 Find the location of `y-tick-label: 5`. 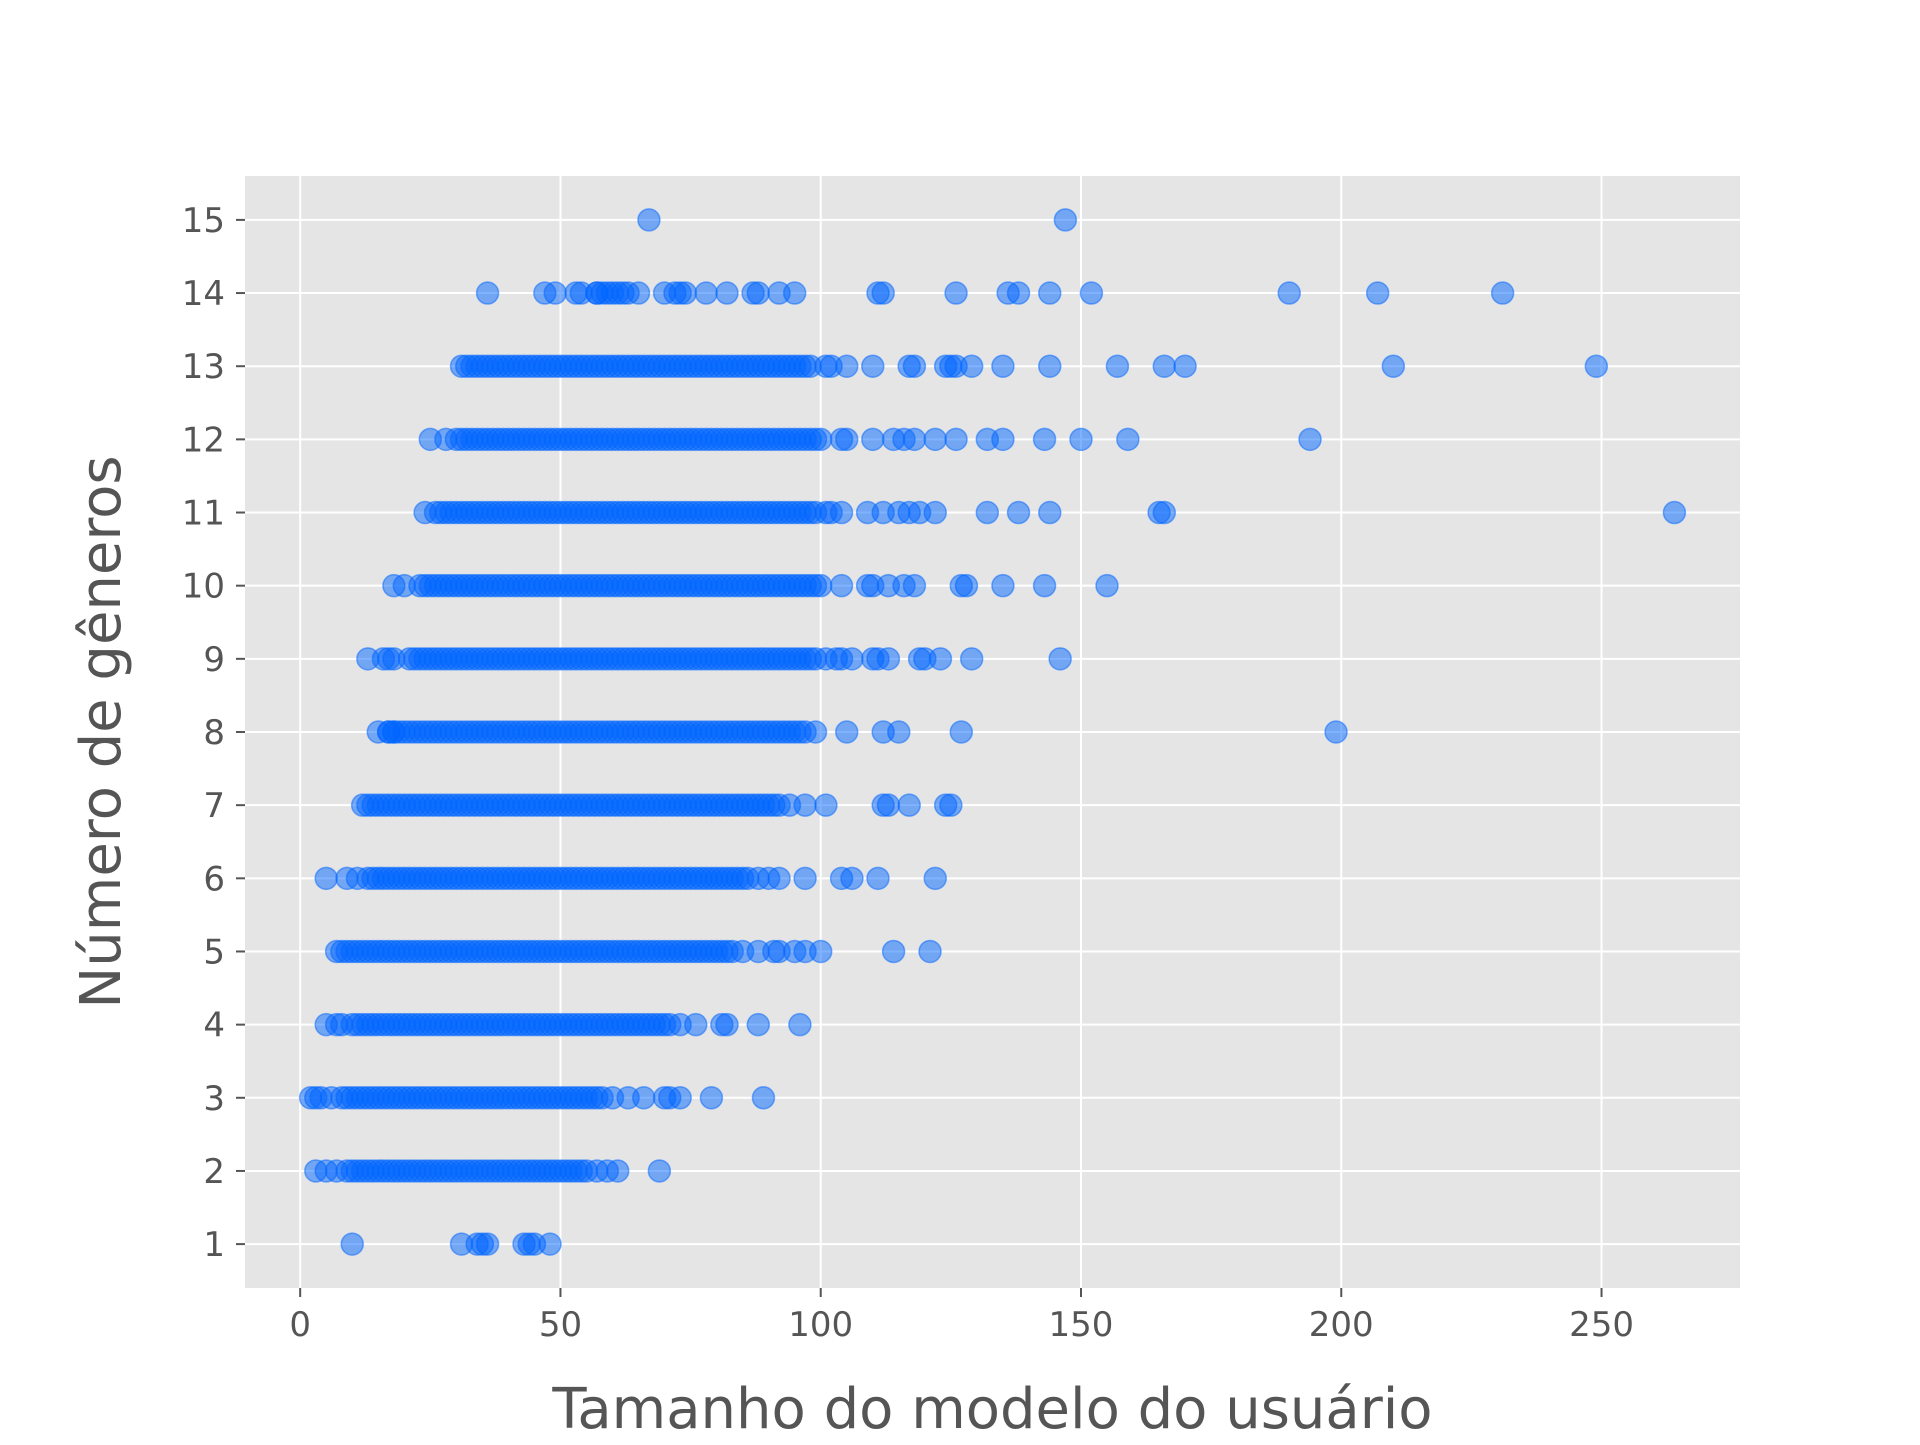

y-tick-label: 5 is located at coordinates (214, 952).